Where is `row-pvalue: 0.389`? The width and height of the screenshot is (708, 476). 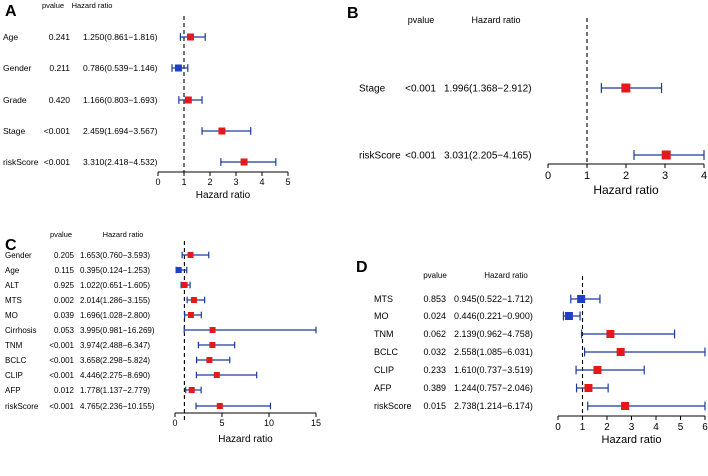
row-pvalue: 0.389 is located at coordinates (434, 388).